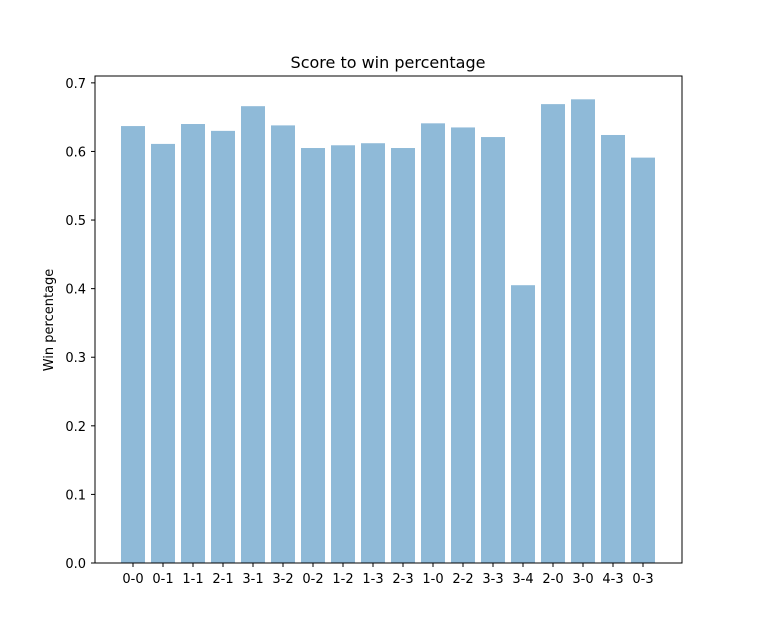 The height and width of the screenshot is (633, 758). What do you see at coordinates (162, 579) in the screenshot?
I see `x-tick-label: 0-1` at bounding box center [162, 579].